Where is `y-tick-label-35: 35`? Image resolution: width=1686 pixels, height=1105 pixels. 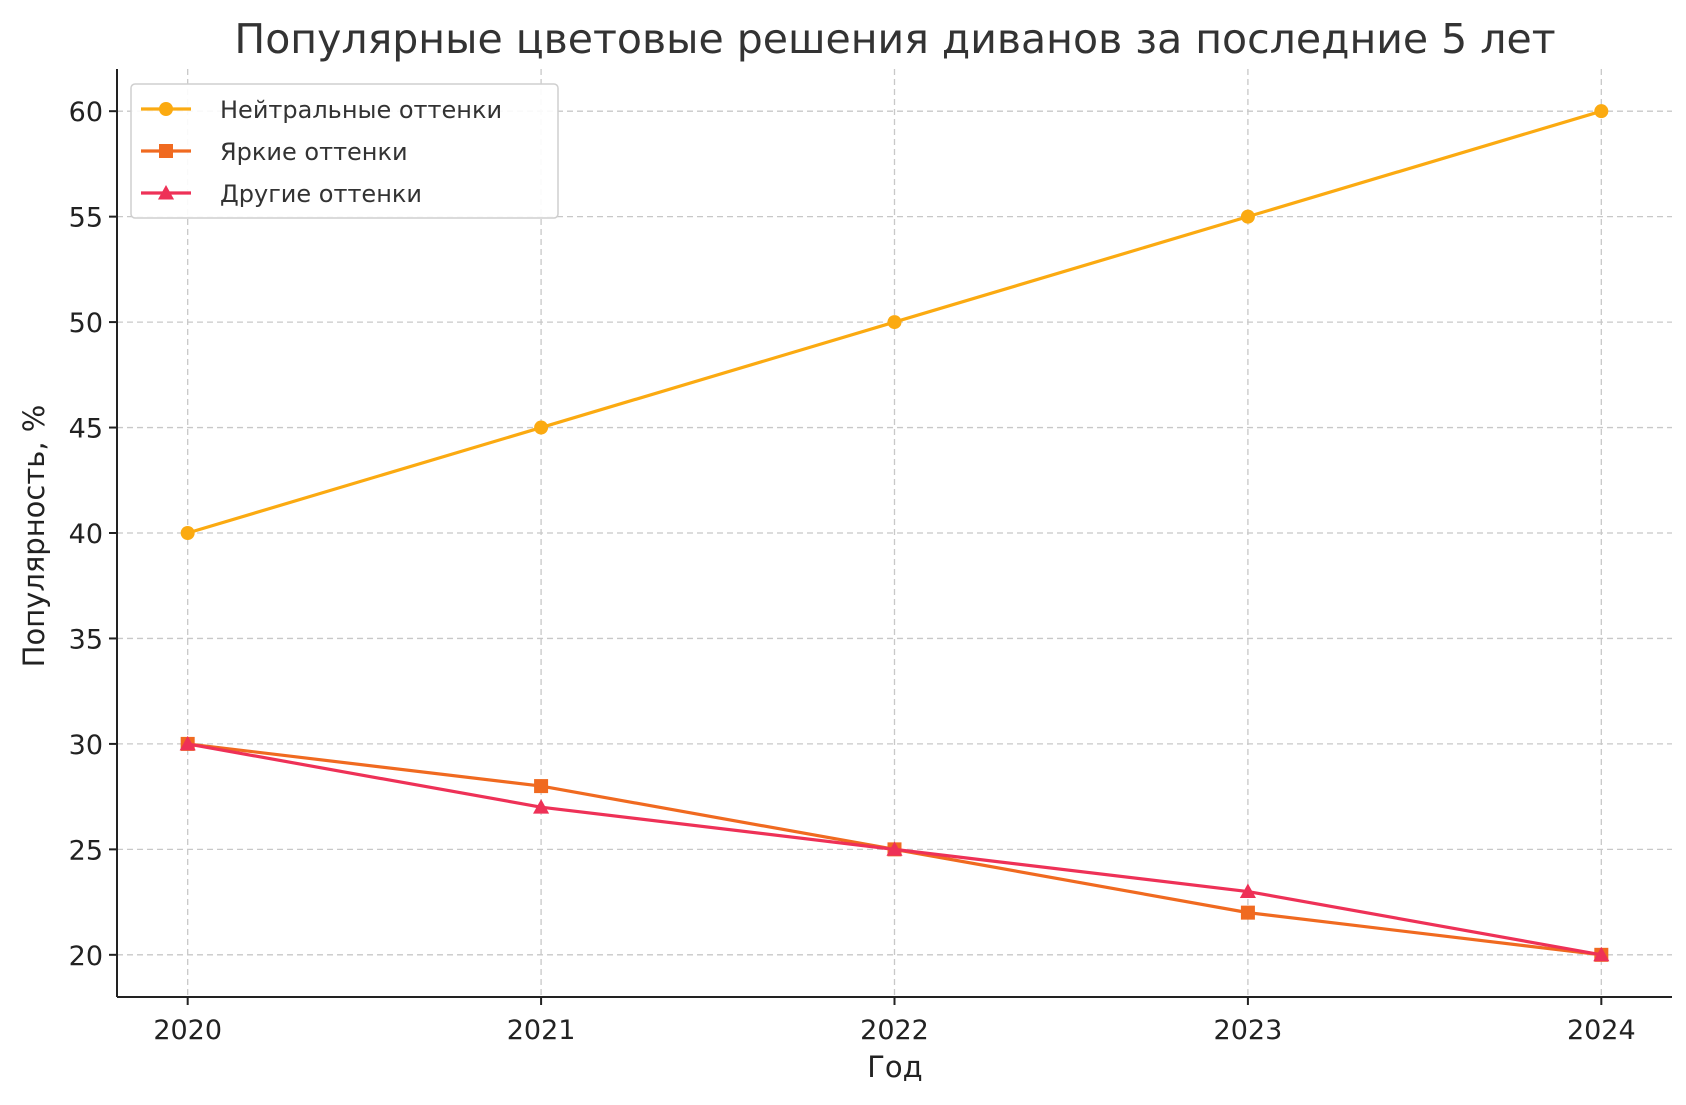
y-tick-label-35: 35 is located at coordinates (86, 639).